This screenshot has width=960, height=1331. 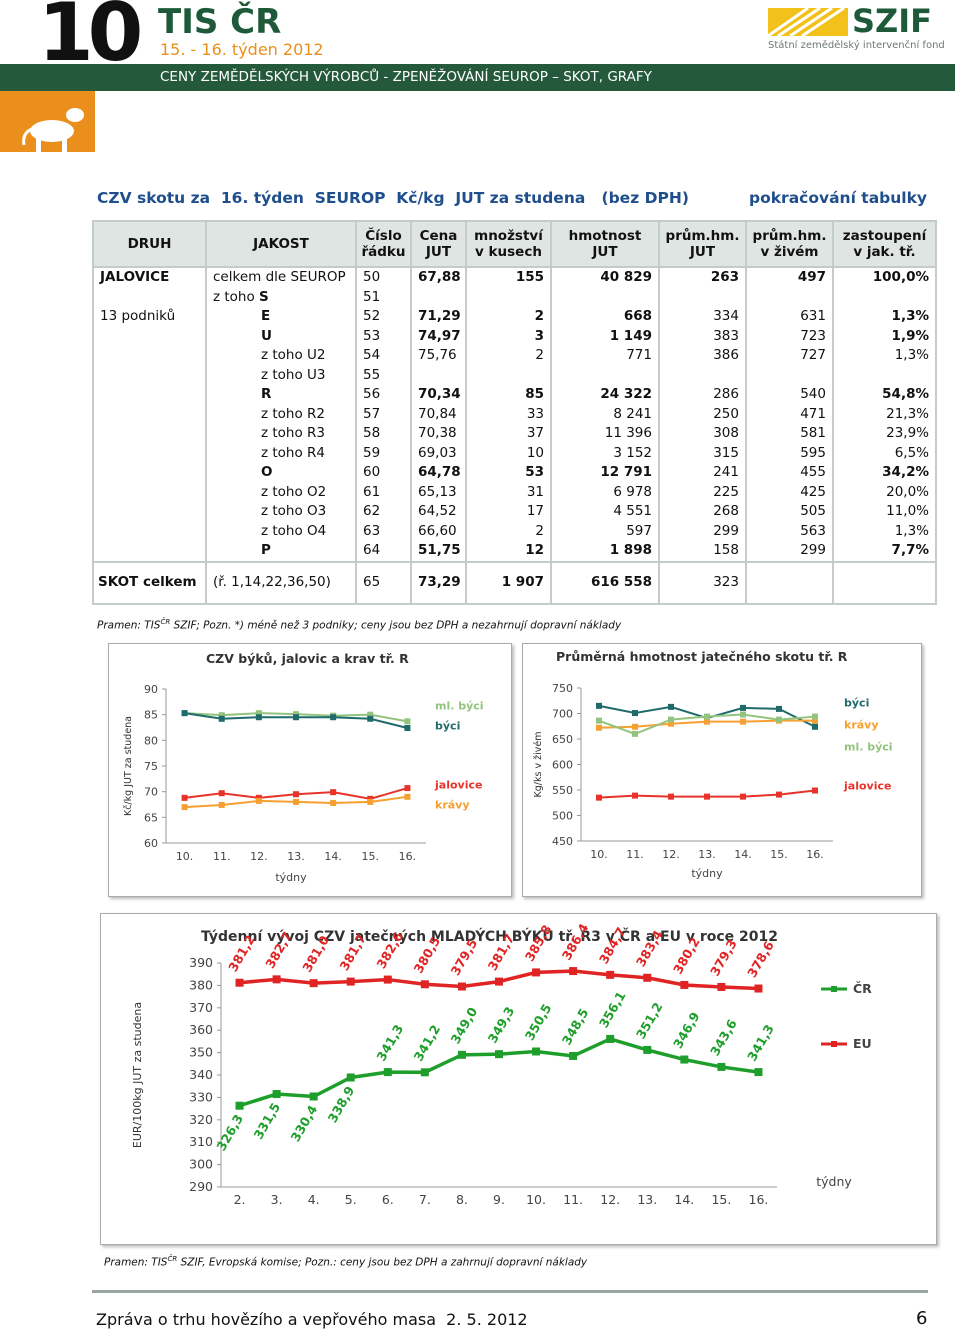 What do you see at coordinates (813, 530) in the screenshot?
I see `cell-text: 563` at bounding box center [813, 530].